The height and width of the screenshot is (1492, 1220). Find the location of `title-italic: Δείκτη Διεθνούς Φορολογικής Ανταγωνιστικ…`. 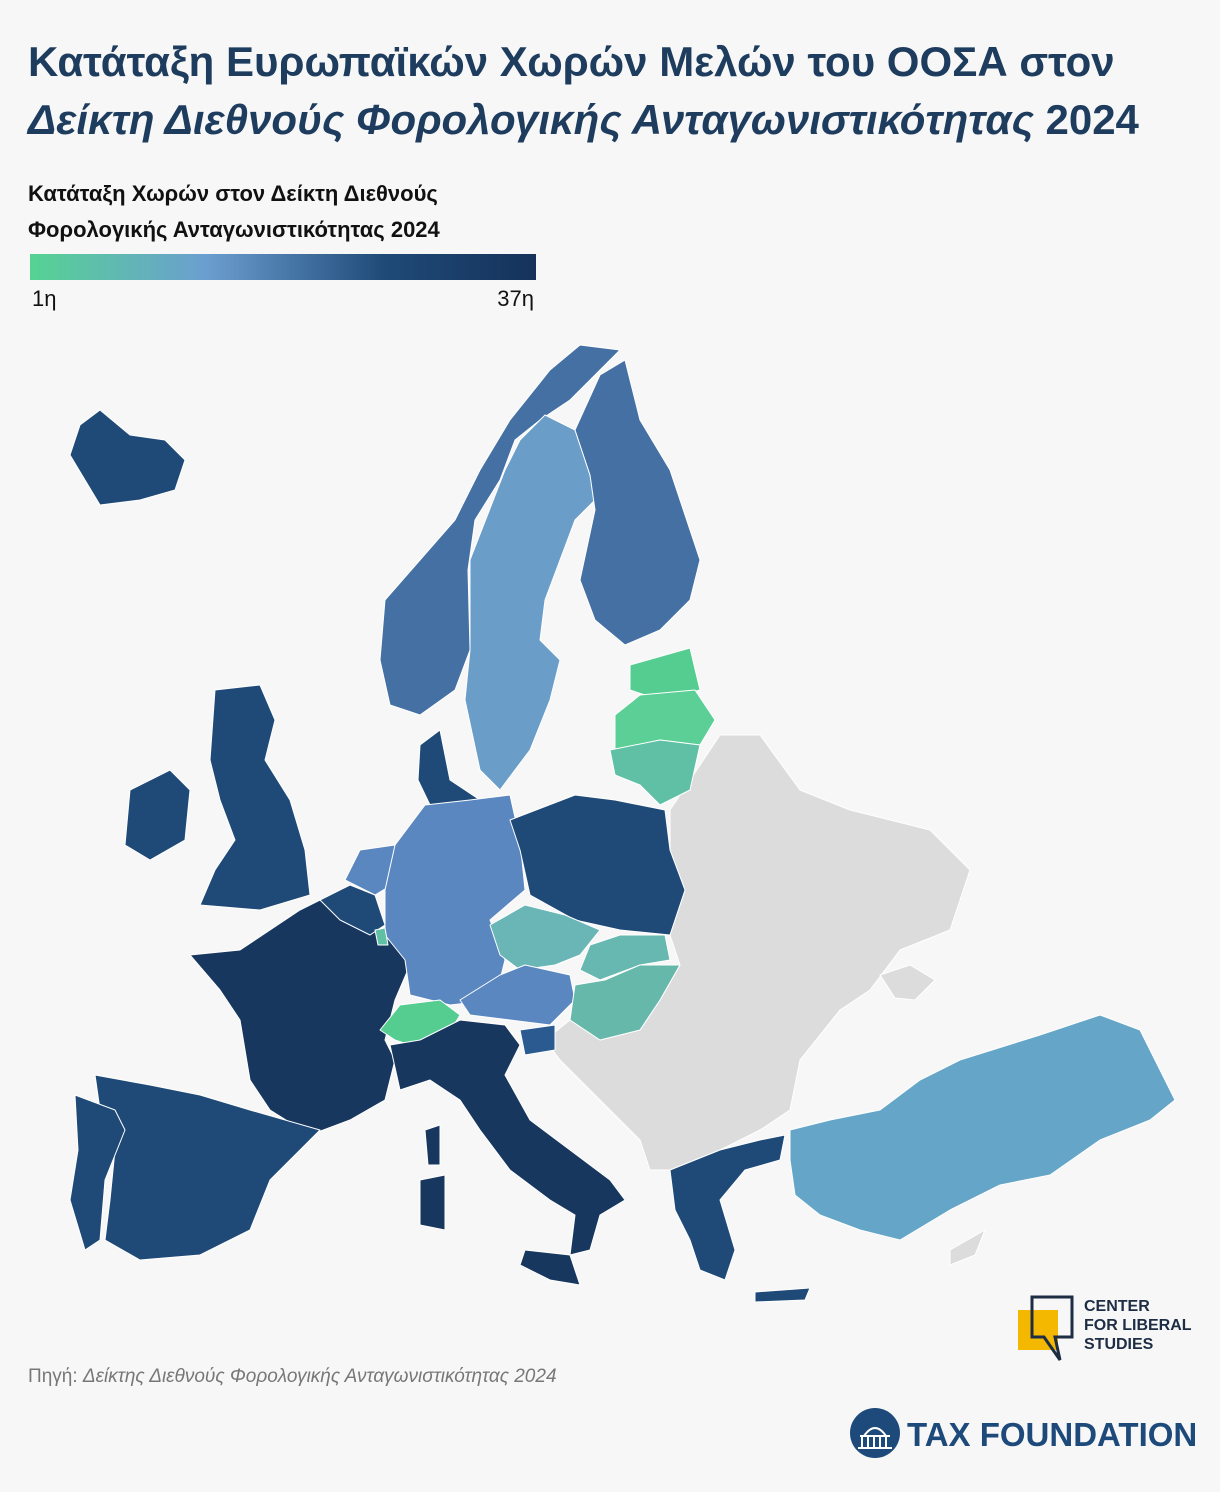

title-italic: Δείκτη Διεθνούς Φορολογικής Ανταγωνιστικ… is located at coordinates (530, 119).